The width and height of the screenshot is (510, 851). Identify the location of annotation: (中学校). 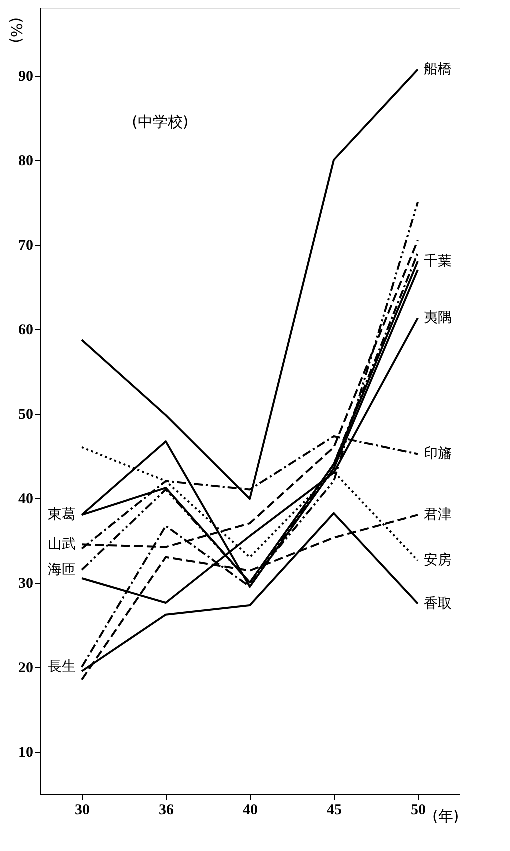
(160, 122).